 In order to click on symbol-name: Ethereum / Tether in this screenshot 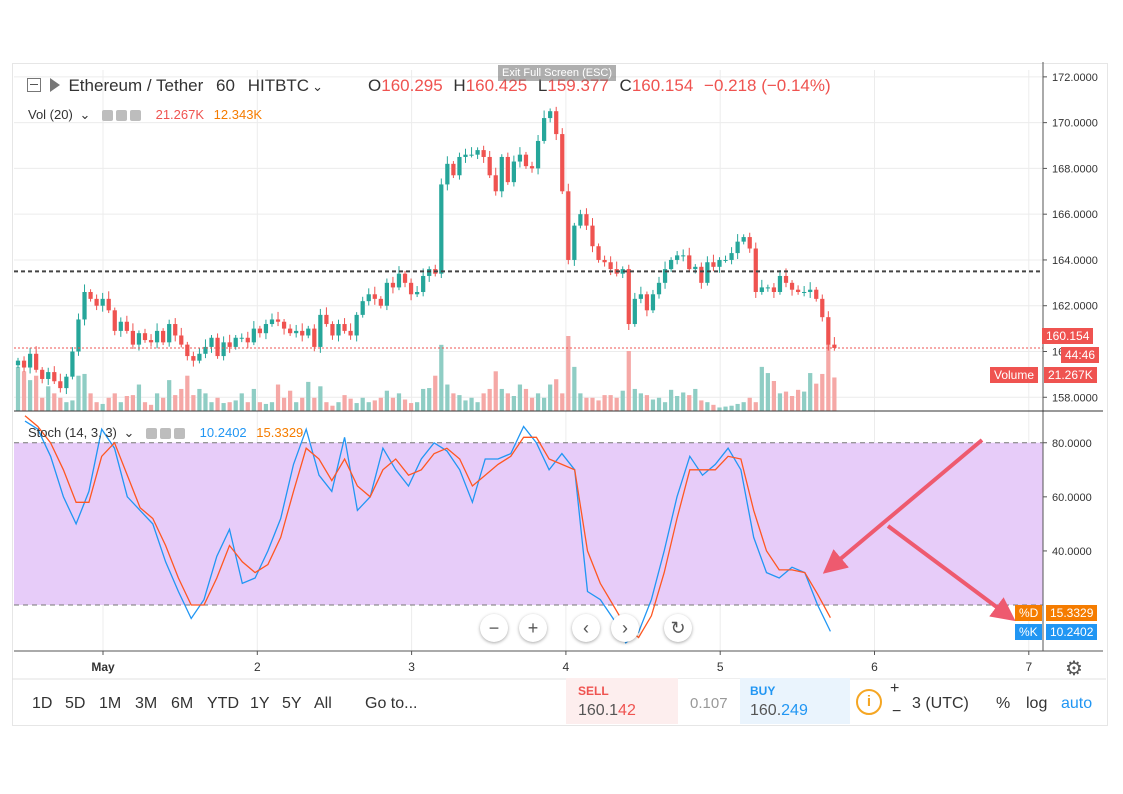, I will do `click(136, 85)`.